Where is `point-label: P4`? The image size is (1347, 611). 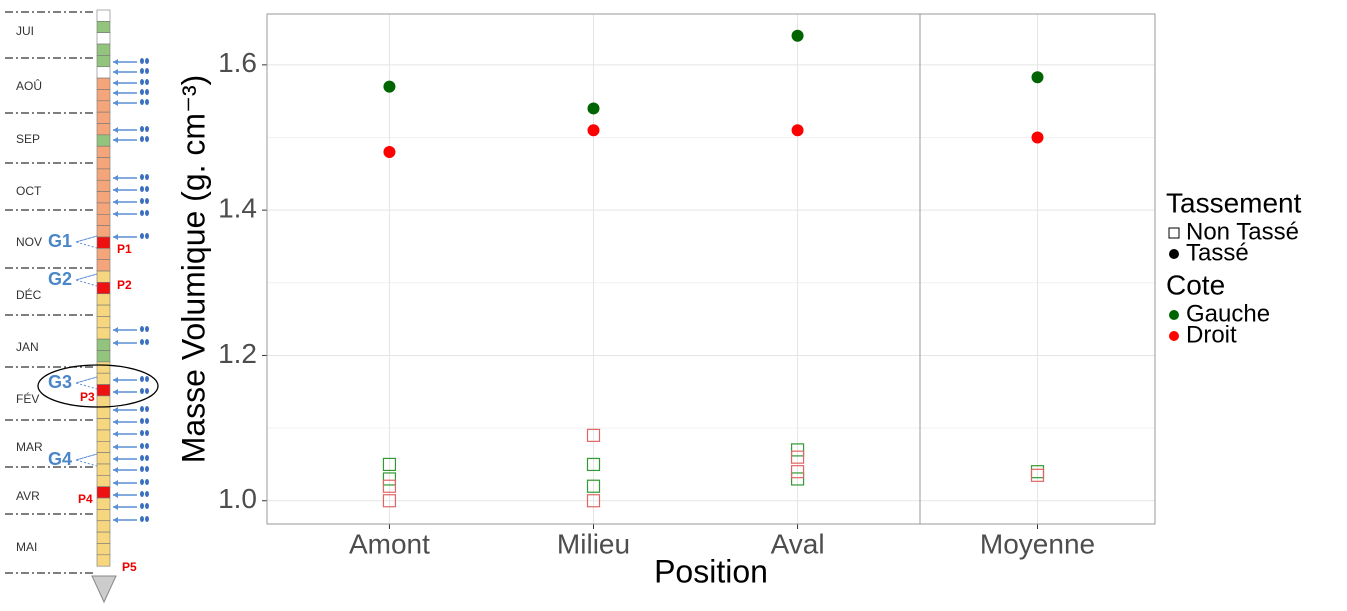 point-label: P4 is located at coordinates (85, 499).